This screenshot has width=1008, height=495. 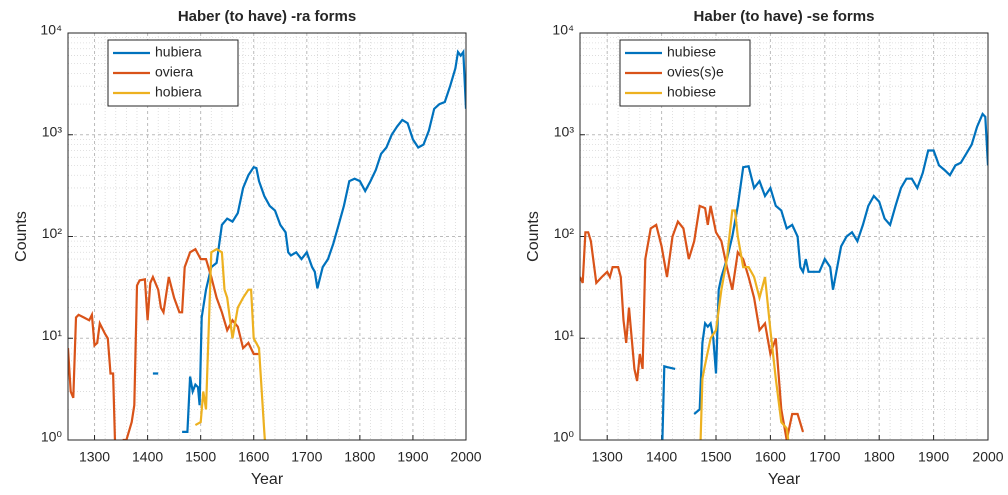 I want to click on chart-title: Haber (to have) -se forms, so click(x=784, y=16).